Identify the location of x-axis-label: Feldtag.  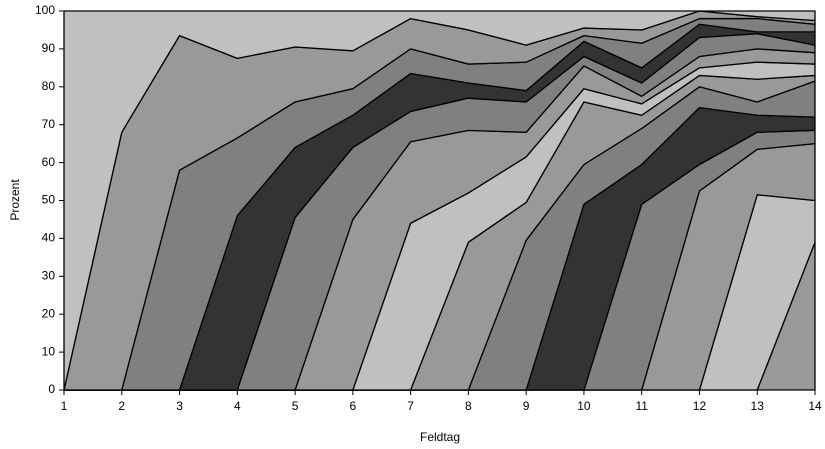
(440, 437).